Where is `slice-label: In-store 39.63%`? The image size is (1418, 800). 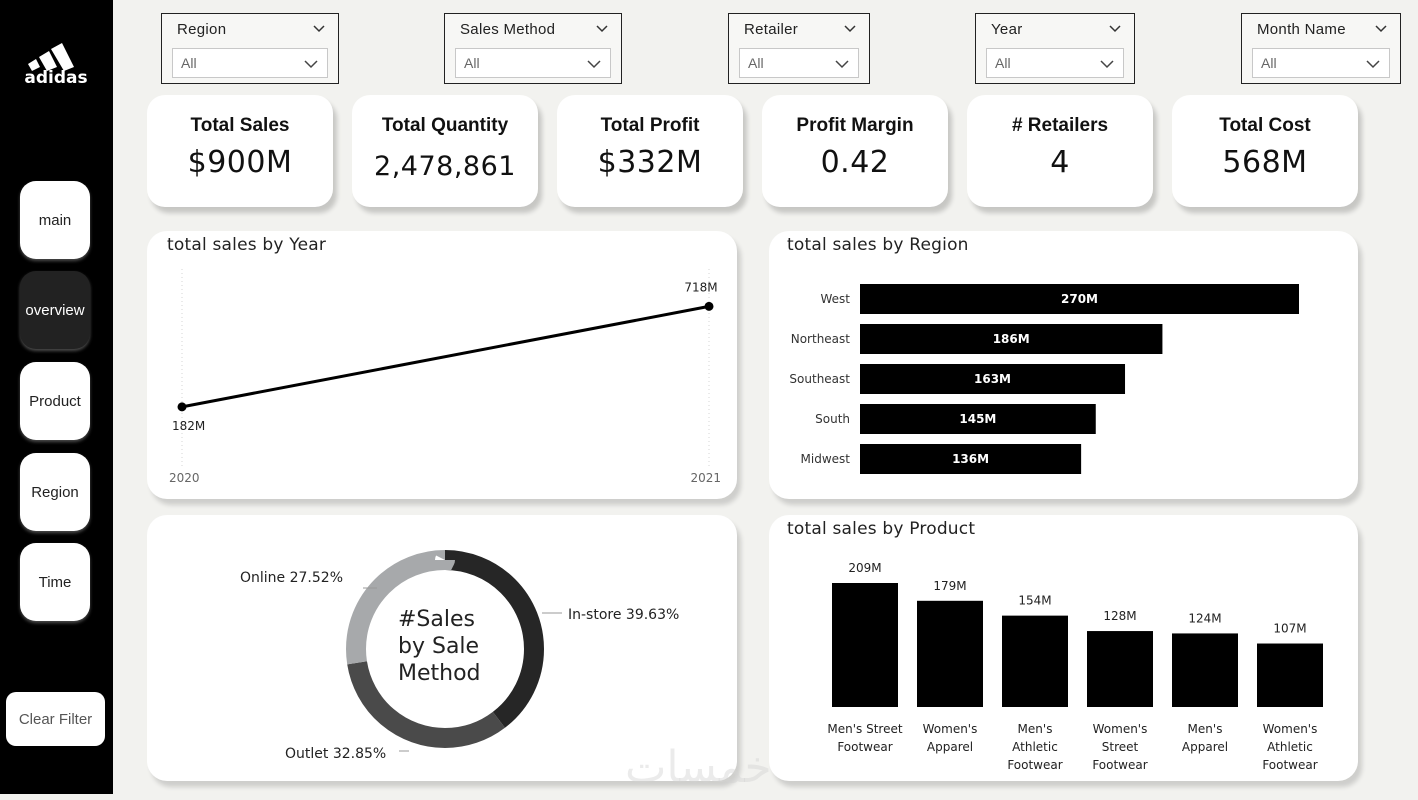
slice-label: In-store 39.63% is located at coordinates (623, 615).